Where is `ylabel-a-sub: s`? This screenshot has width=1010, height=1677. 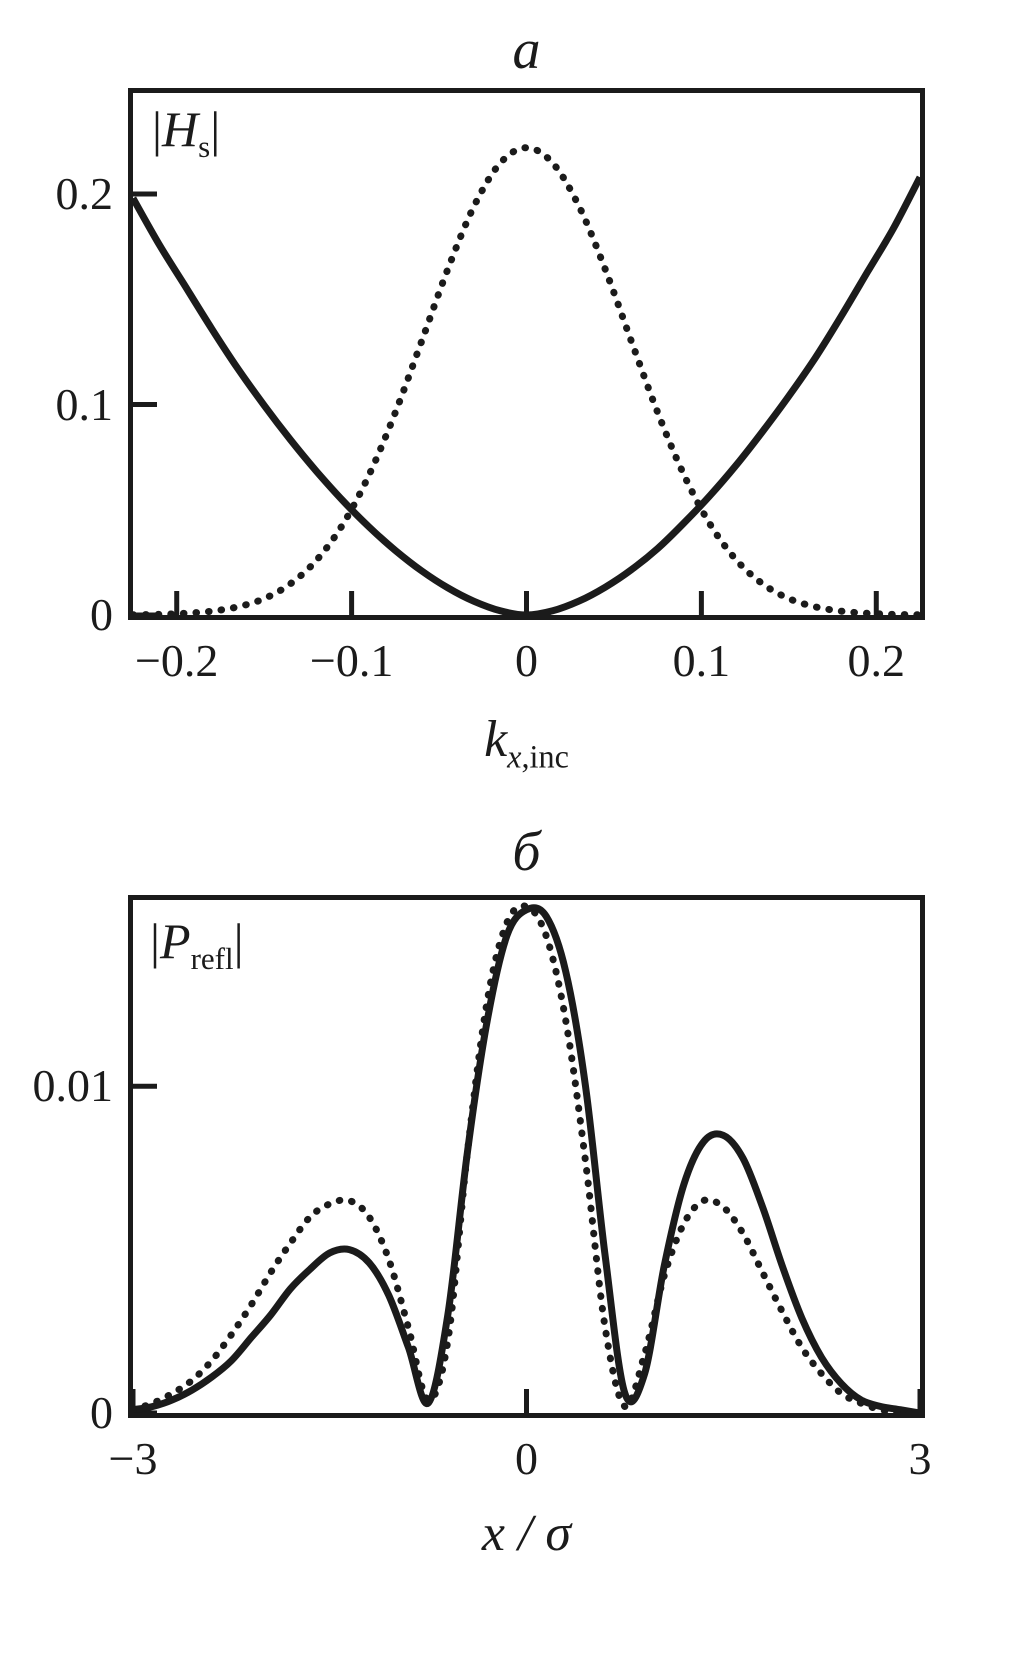 ylabel-a-sub: s is located at coordinates (204, 146).